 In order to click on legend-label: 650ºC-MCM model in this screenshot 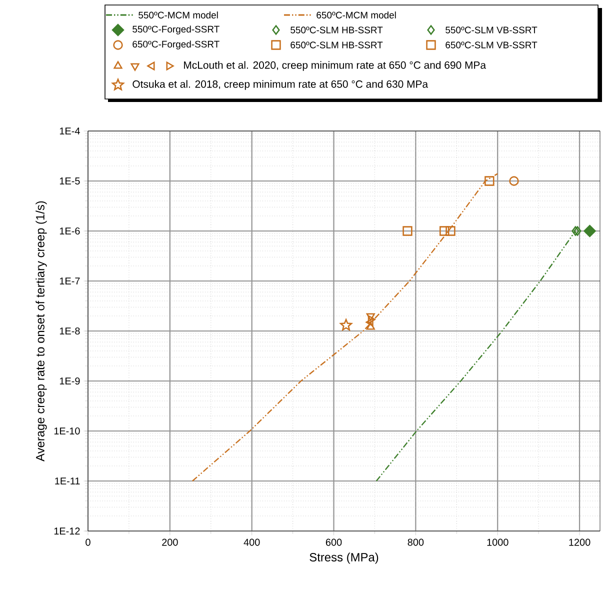, I will do `click(356, 15)`.